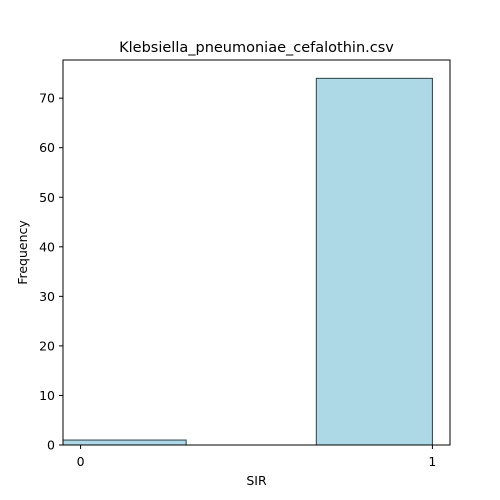 This screenshot has width=500, height=500. I want to click on y-axis-label: Frequency, so click(22, 252).